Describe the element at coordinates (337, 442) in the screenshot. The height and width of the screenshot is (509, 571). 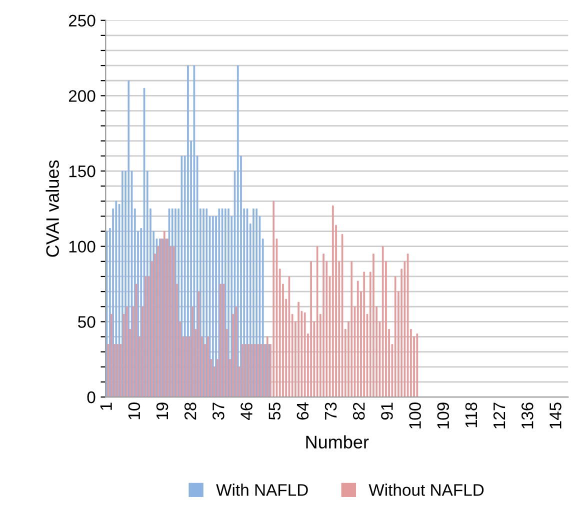
I see `x-axis-title: Number` at that location.